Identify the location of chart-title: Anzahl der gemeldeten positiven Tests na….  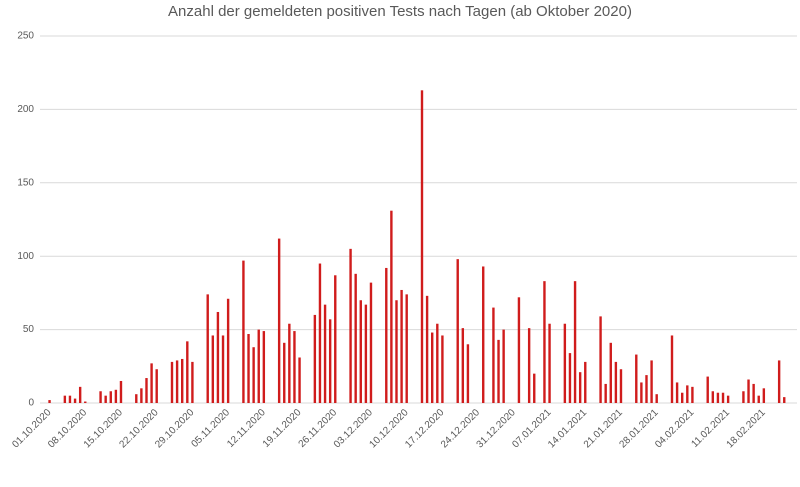
(400, 11).